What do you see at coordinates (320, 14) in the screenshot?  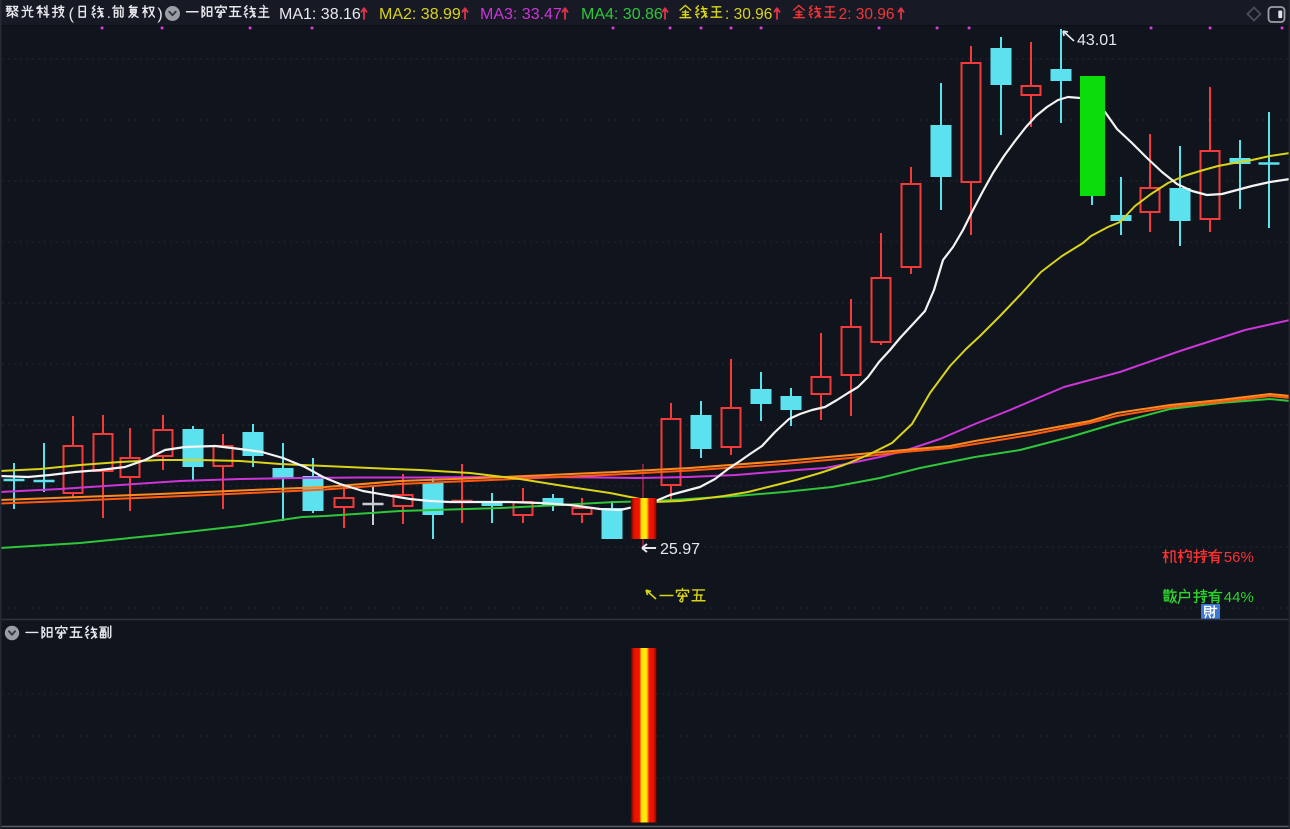 I see `svg-text: MA1: 38.16` at bounding box center [320, 14].